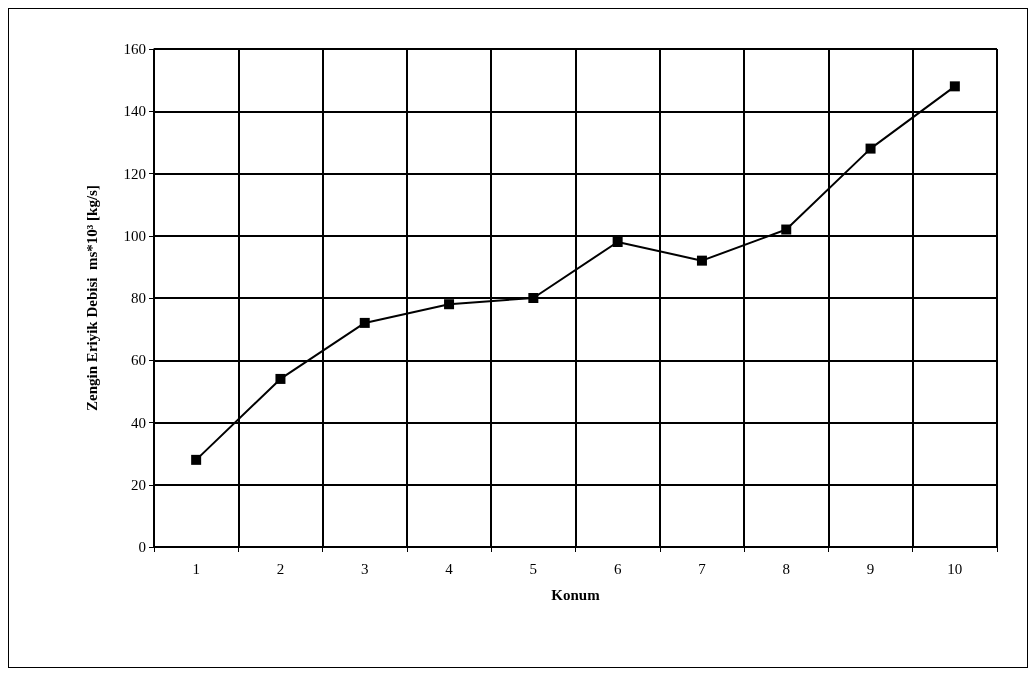  I want to click on x-tick-label: 4, so click(449, 568).